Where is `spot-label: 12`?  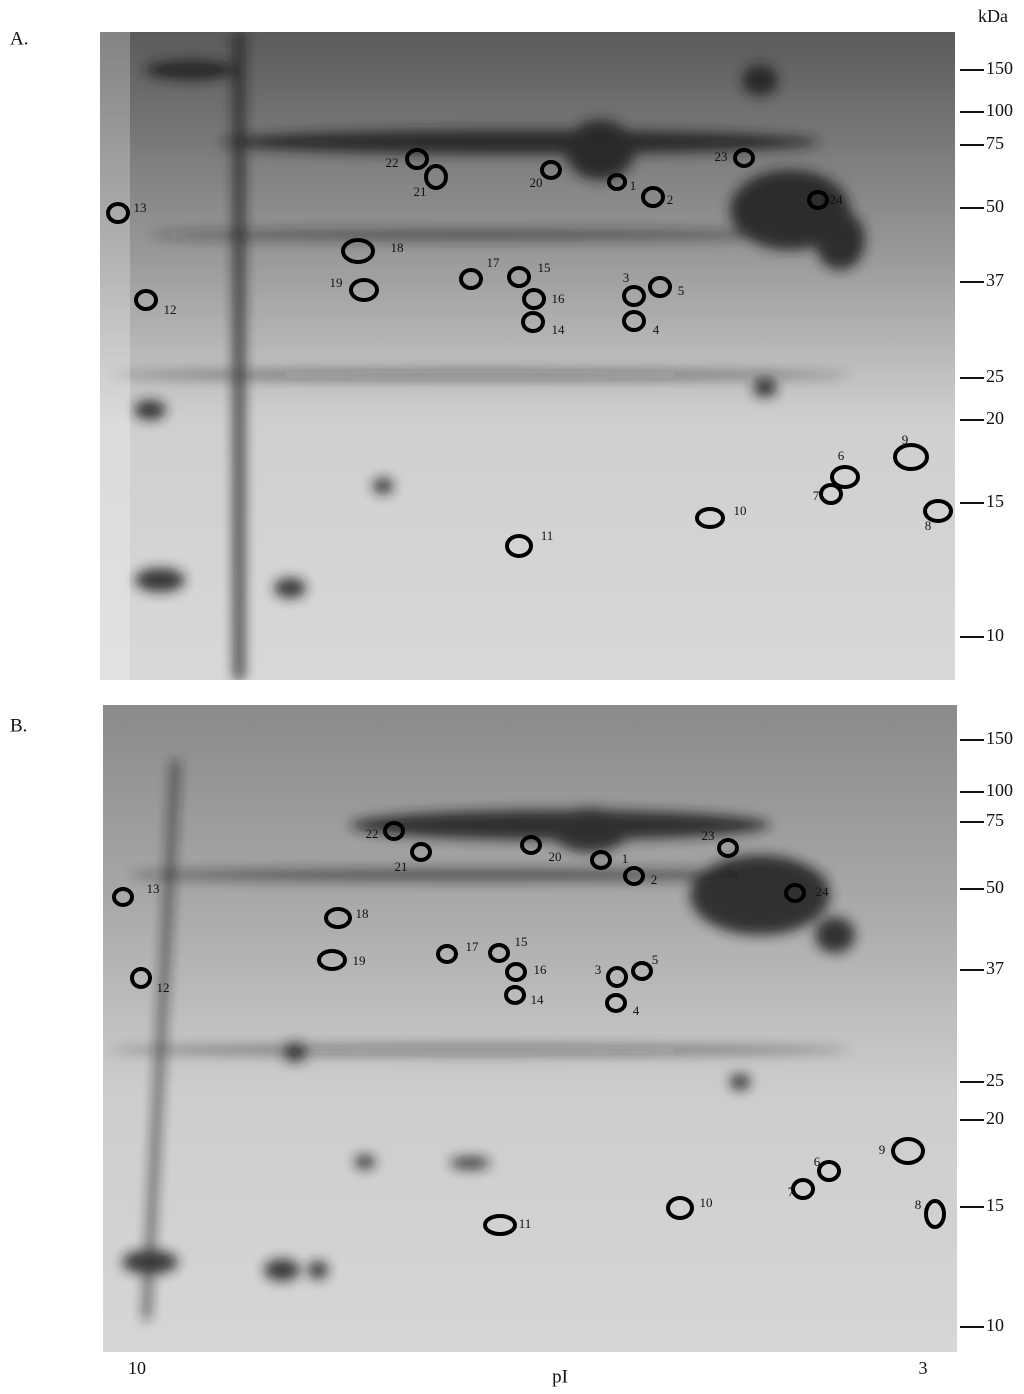 spot-label: 12 is located at coordinates (163, 987).